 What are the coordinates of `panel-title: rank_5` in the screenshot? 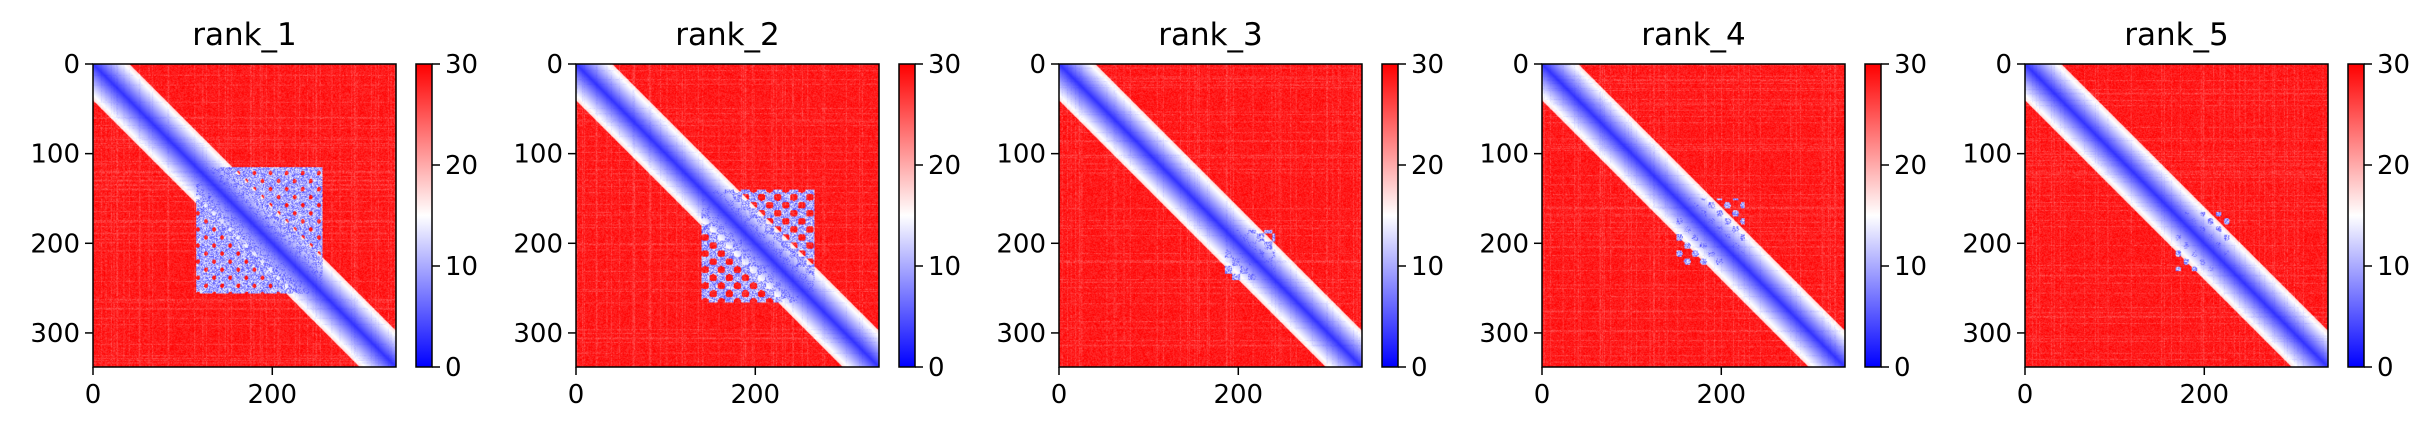 It's located at (2176, 35).